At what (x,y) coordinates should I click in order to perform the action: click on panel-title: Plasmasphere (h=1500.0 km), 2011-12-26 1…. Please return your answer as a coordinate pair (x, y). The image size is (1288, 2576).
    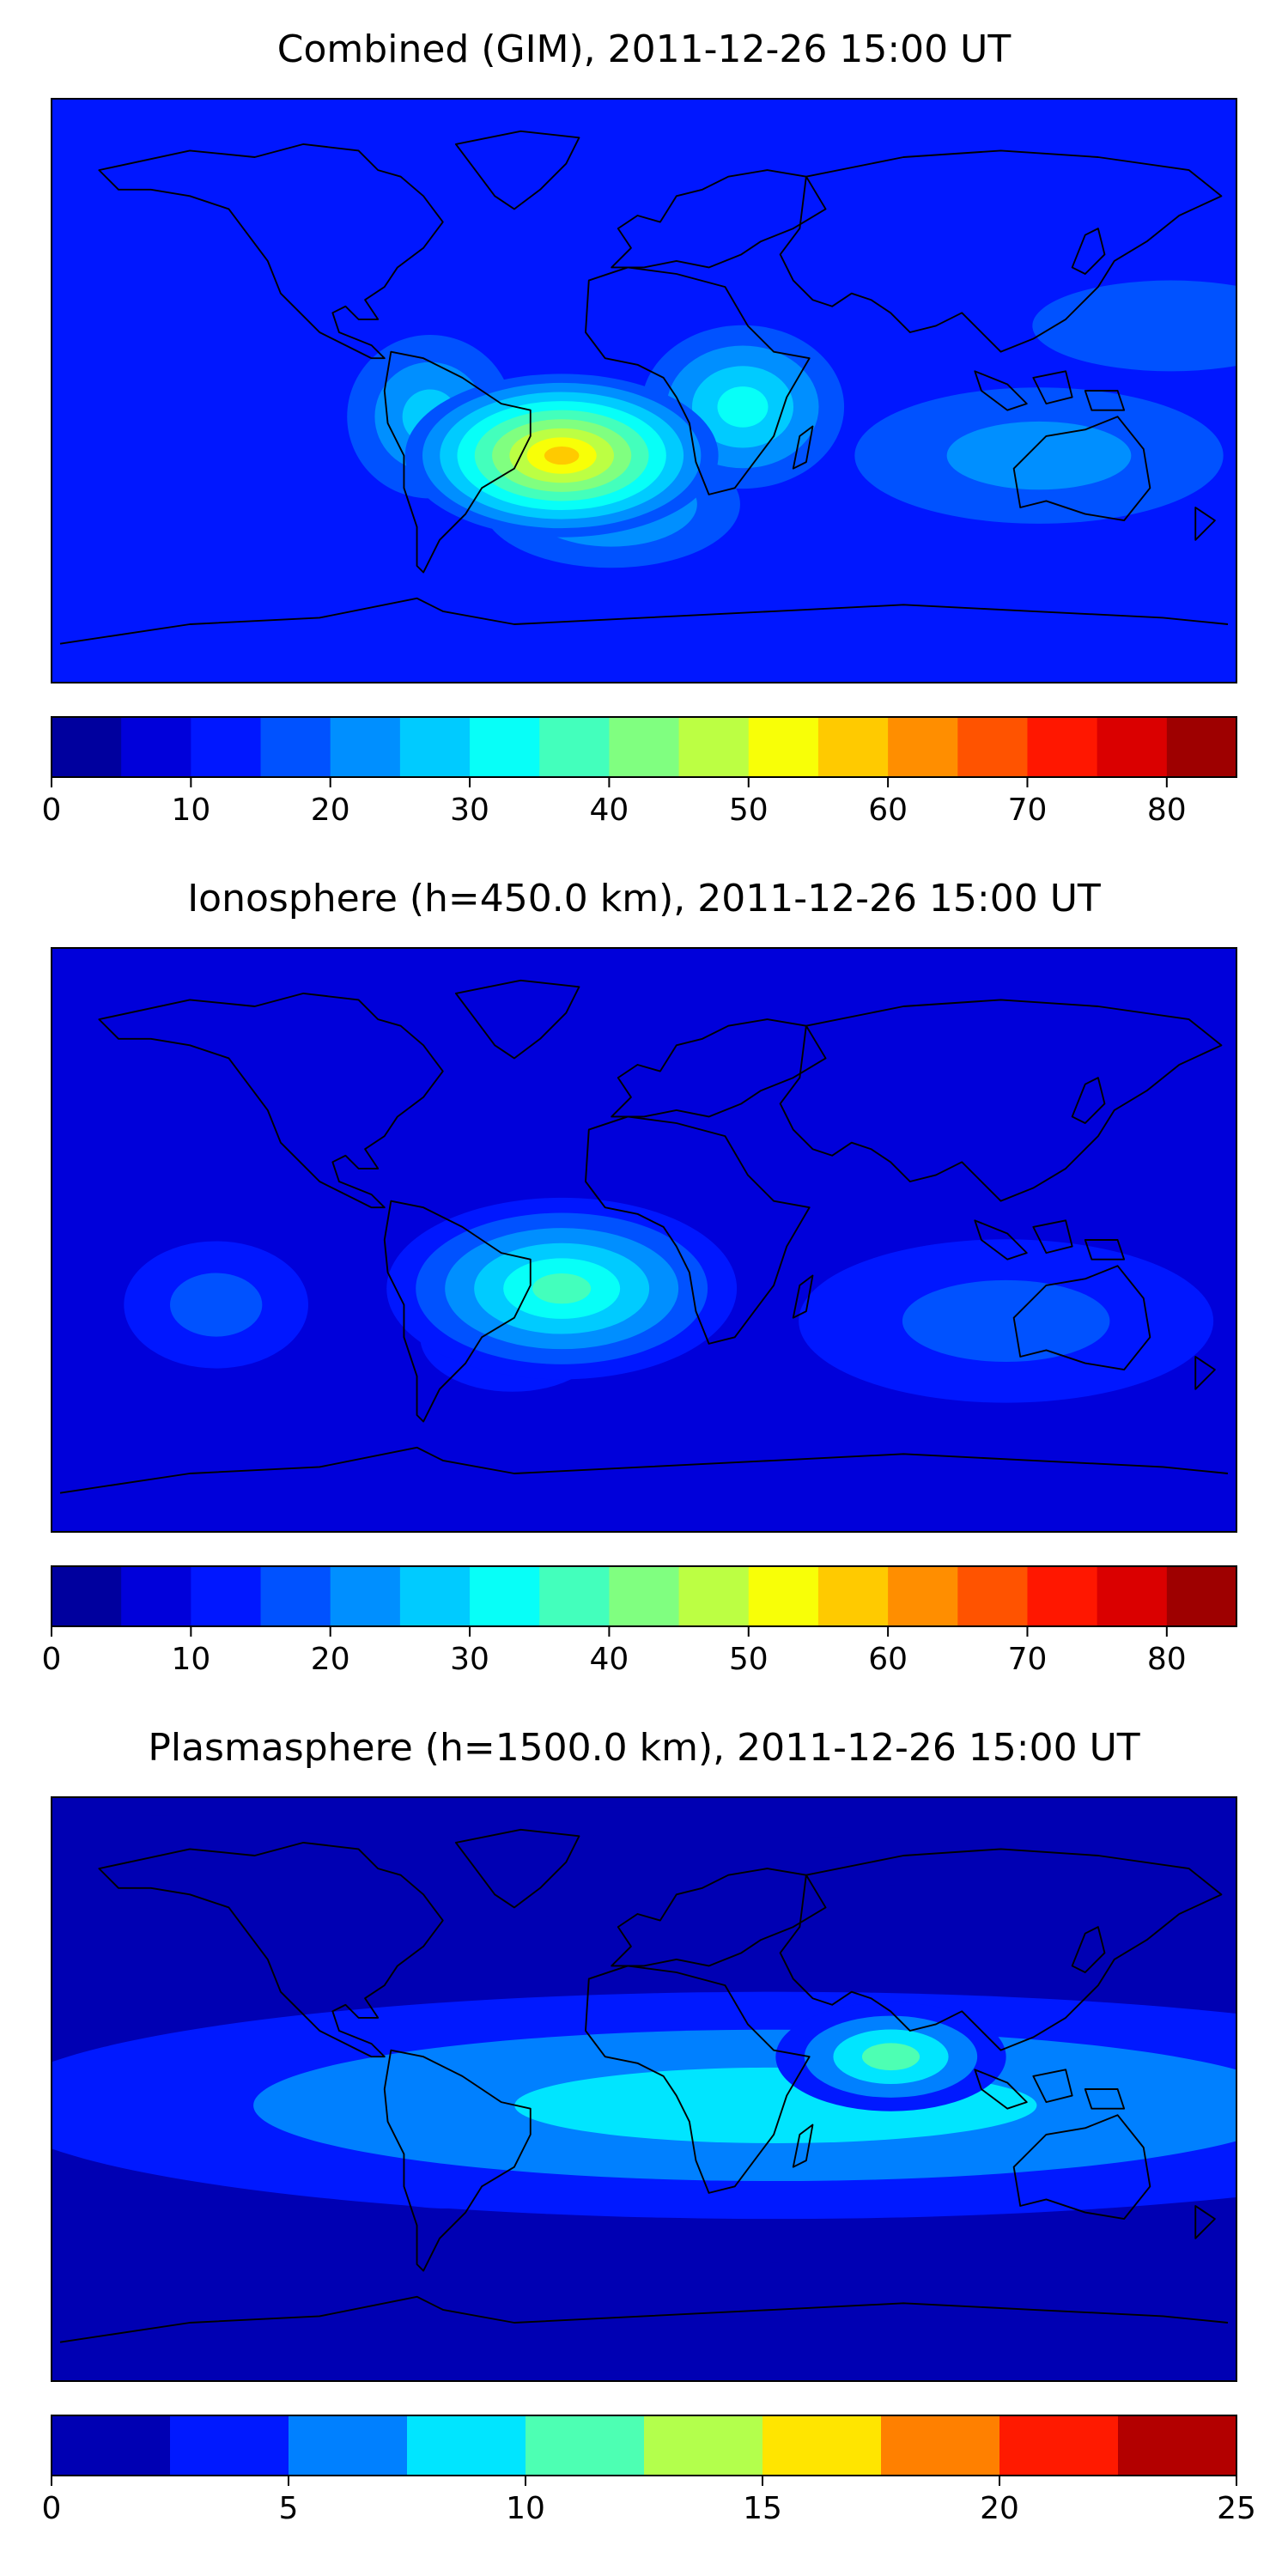
    Looking at the image, I should click on (643, 1748).